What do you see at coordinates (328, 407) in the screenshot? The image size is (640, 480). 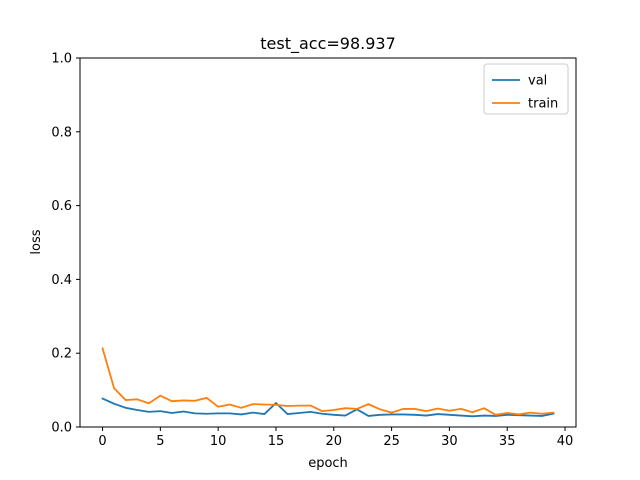 I see `series-line-val` at bounding box center [328, 407].